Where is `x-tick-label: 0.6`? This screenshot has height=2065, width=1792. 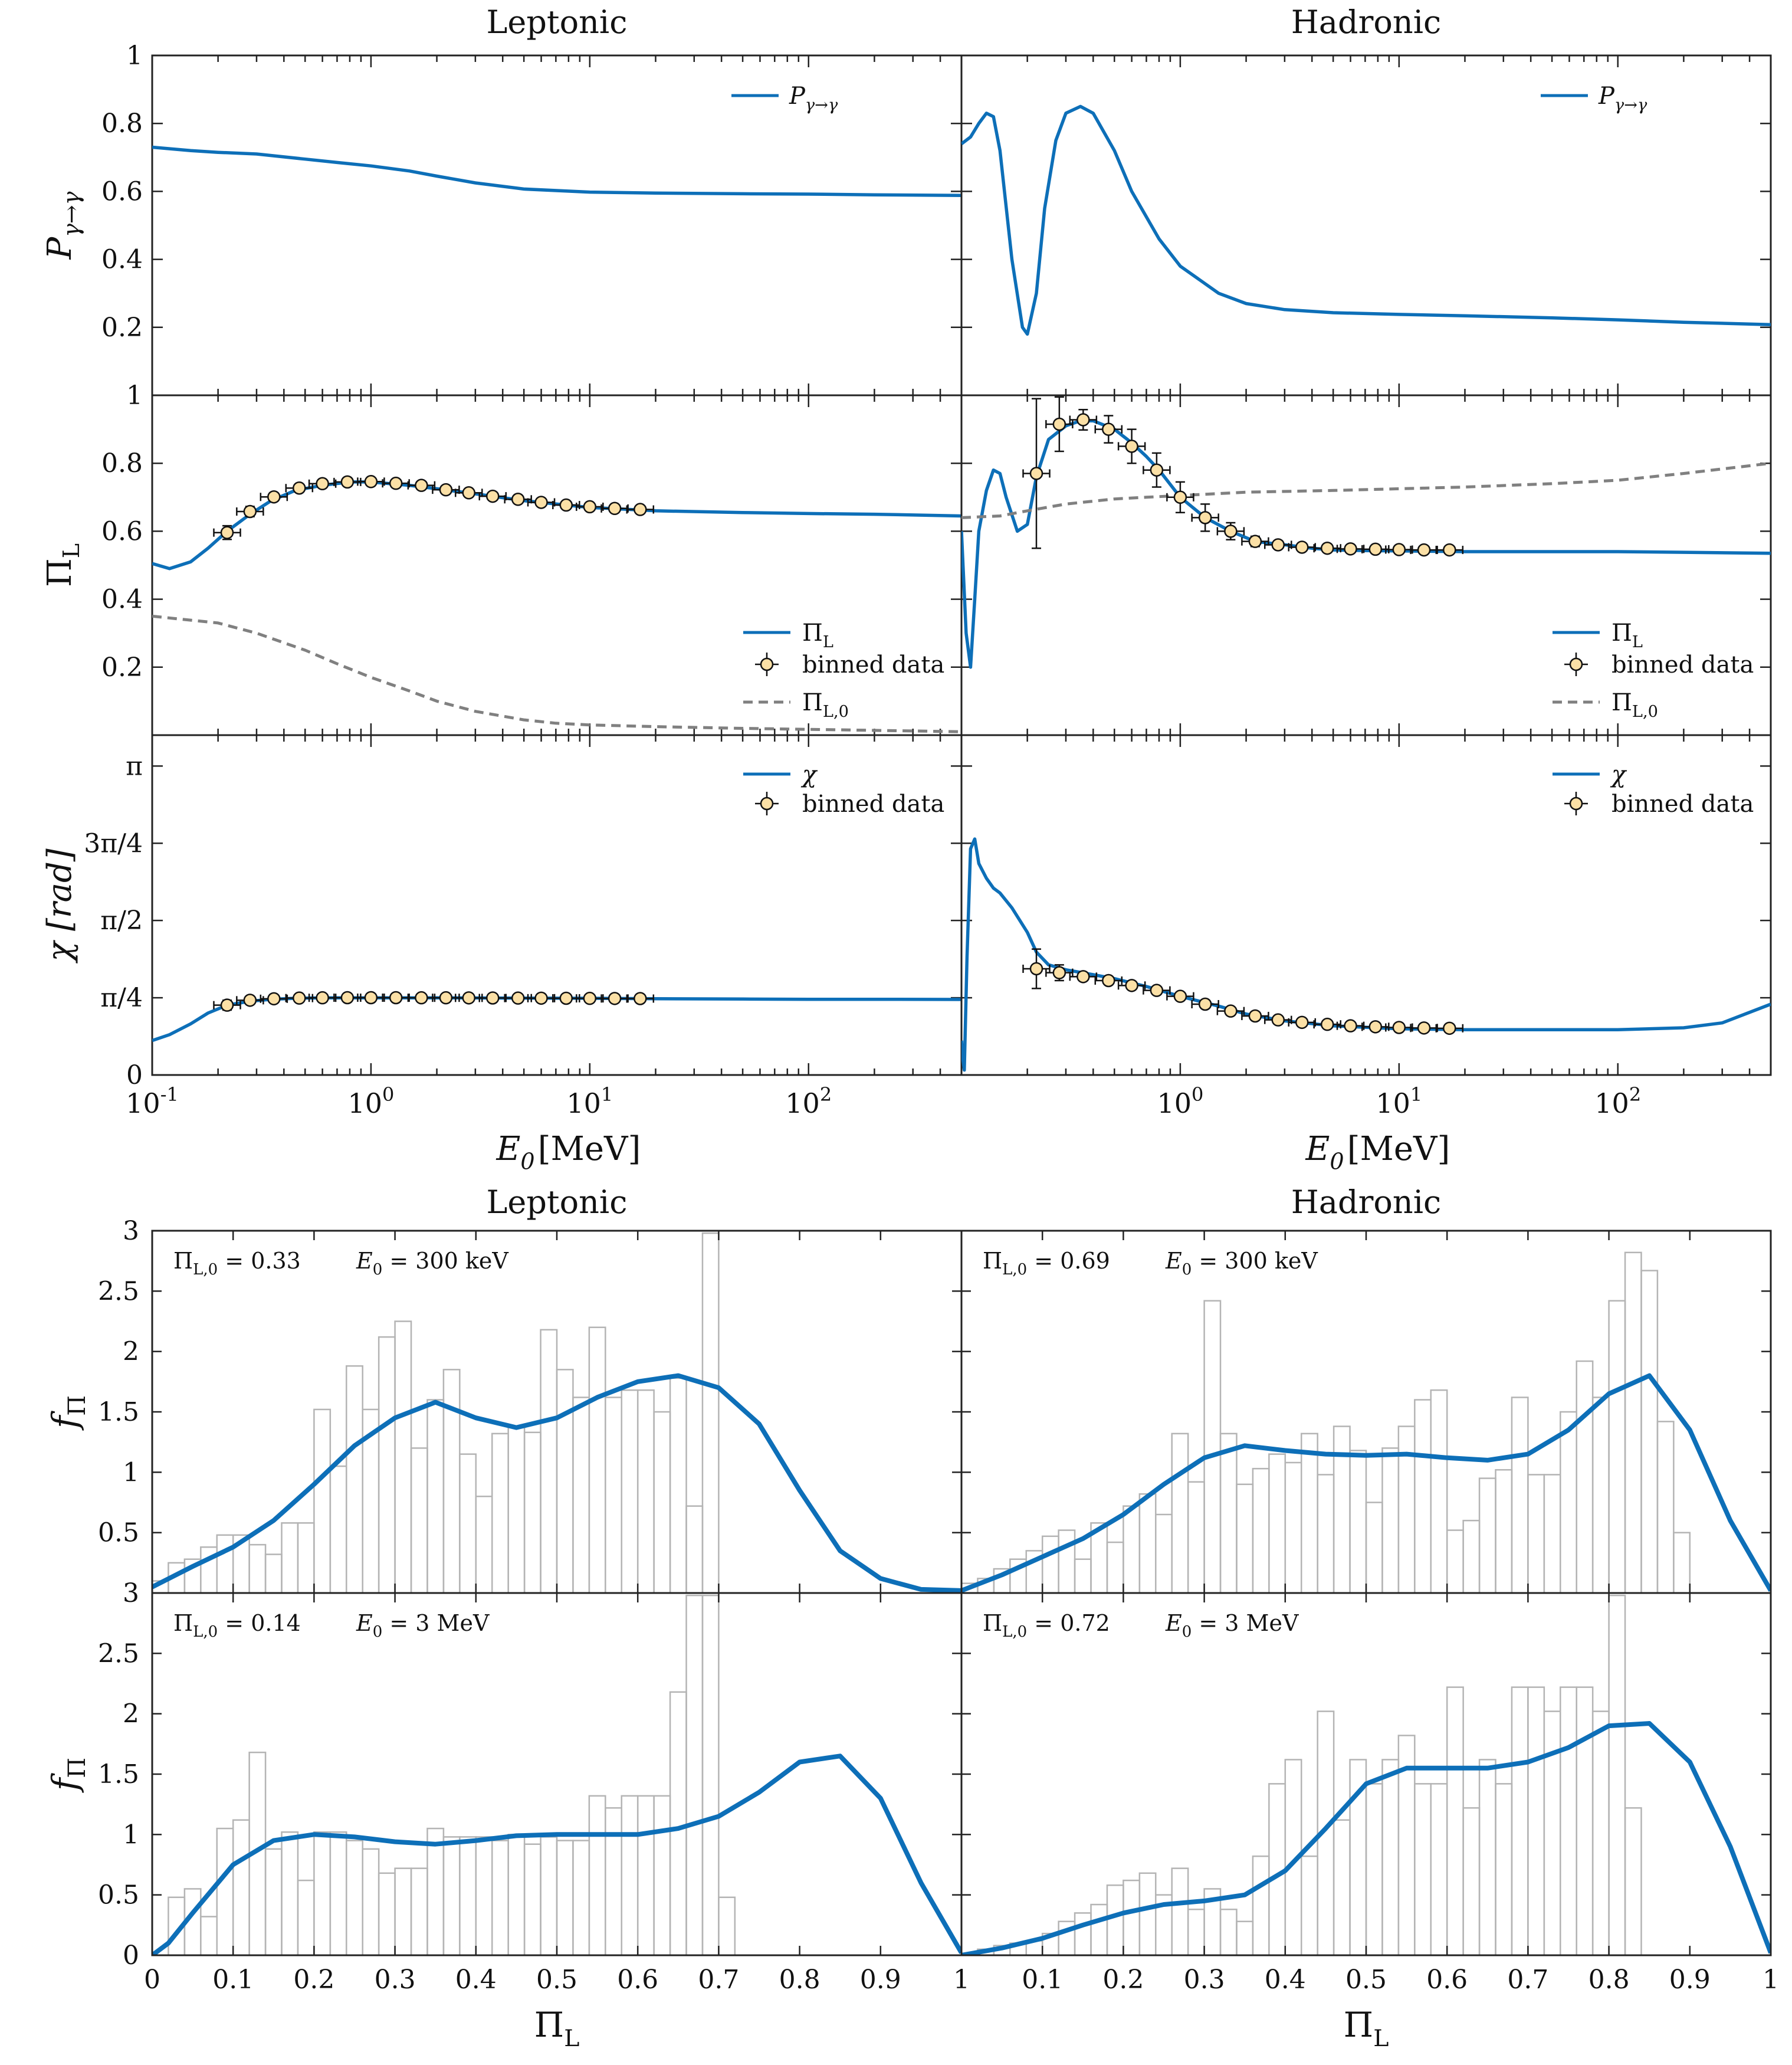 x-tick-label: 0.6 is located at coordinates (1447, 1980).